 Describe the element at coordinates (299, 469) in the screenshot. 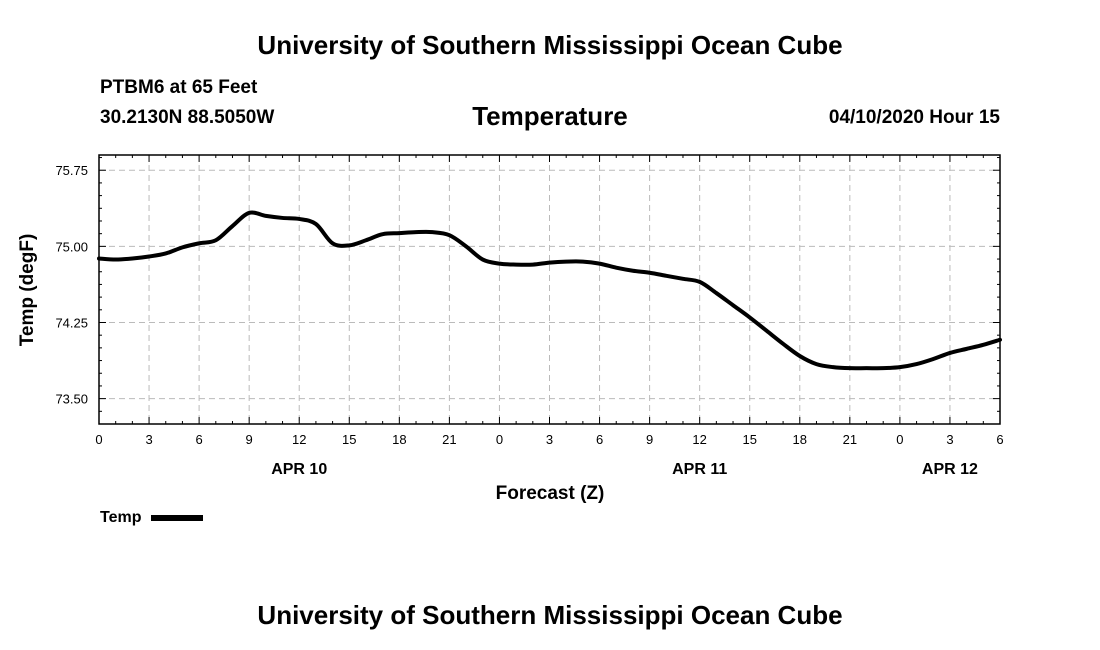

I see `date-label: APR 10` at that location.